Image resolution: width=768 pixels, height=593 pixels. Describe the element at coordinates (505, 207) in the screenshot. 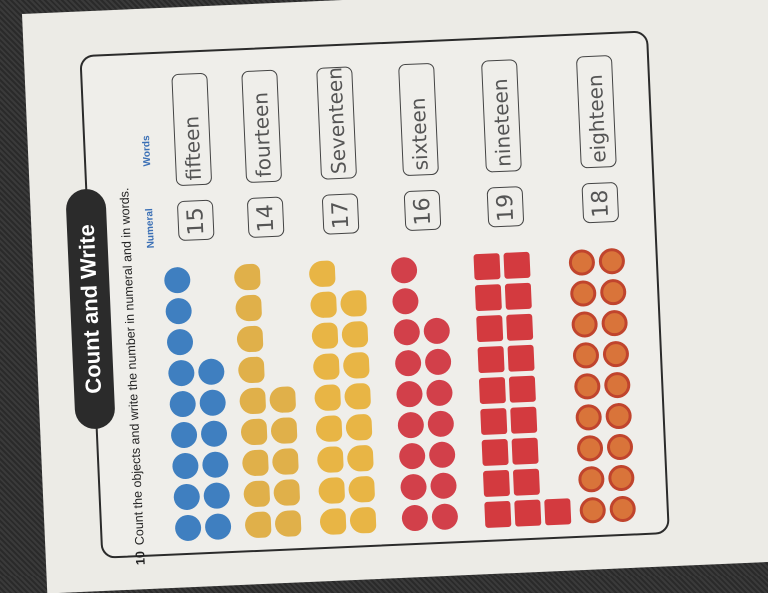

I see `numeral-answer-box: 19` at that location.